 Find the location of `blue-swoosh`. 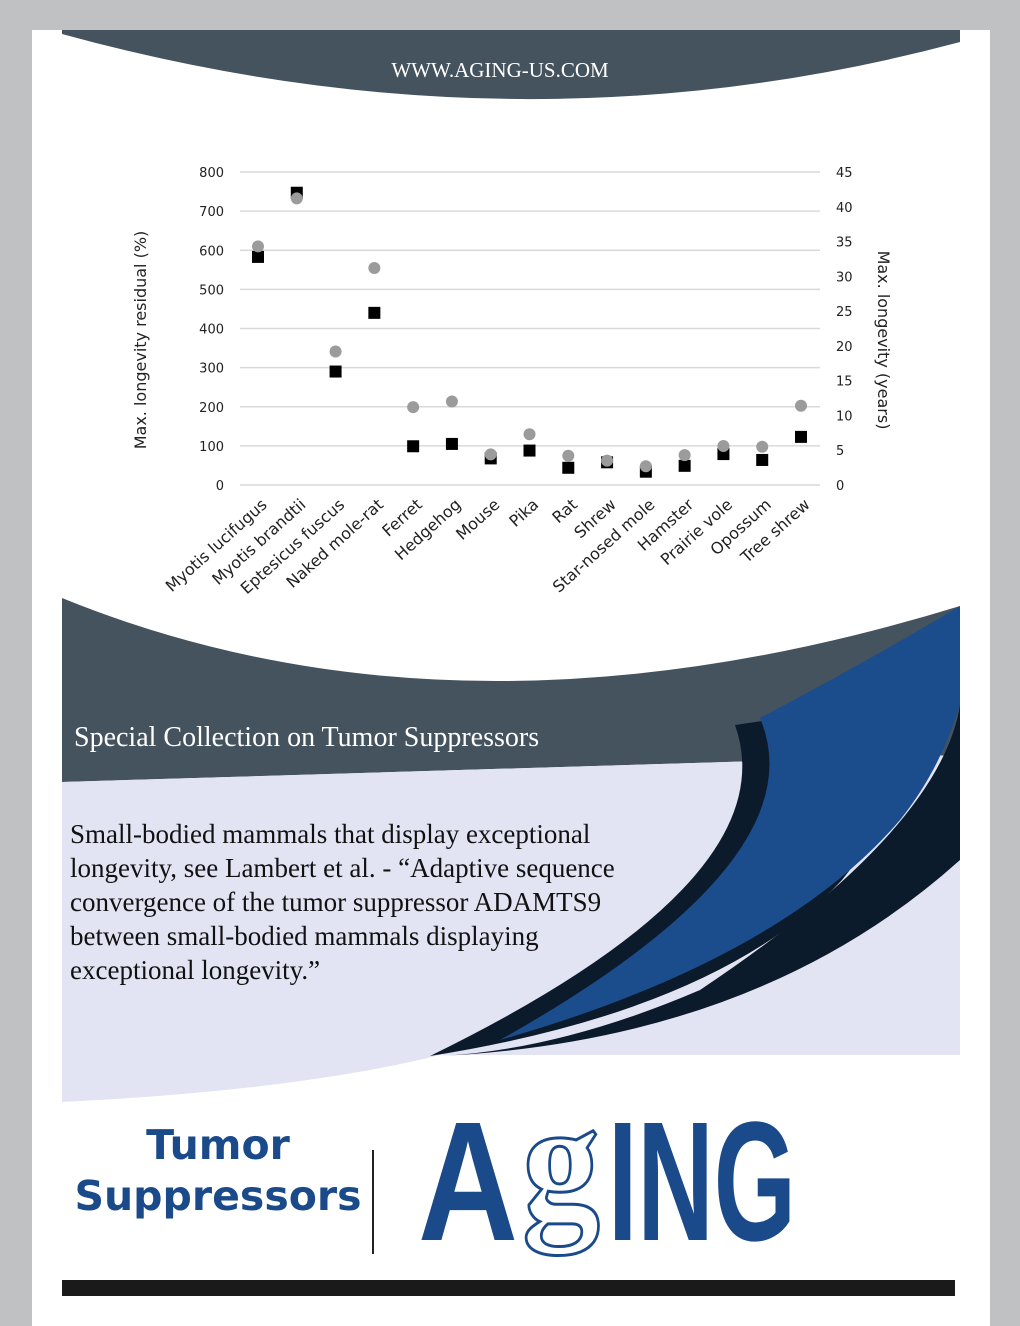

blue-swoosh is located at coordinates (730, 823).